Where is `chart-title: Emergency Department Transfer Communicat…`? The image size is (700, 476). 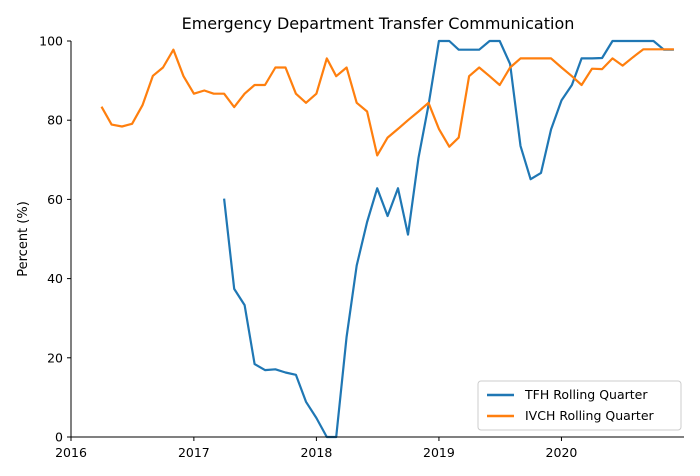 chart-title: Emergency Department Transfer Communicat… is located at coordinates (378, 23).